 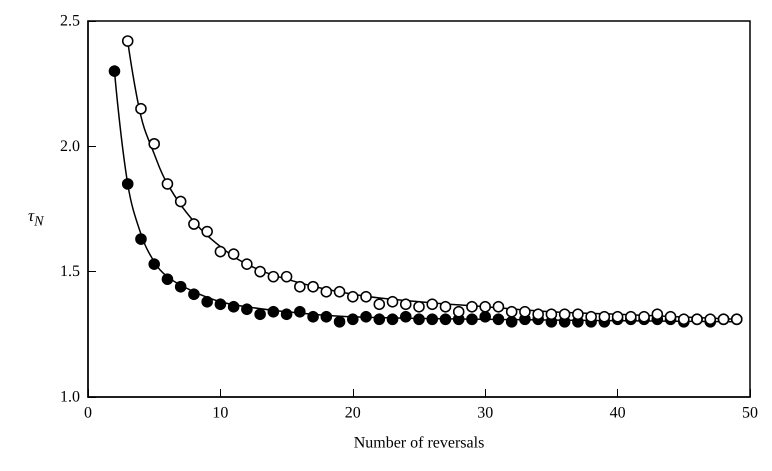 What do you see at coordinates (750, 413) in the screenshot?
I see `x-tick-label: 50` at bounding box center [750, 413].